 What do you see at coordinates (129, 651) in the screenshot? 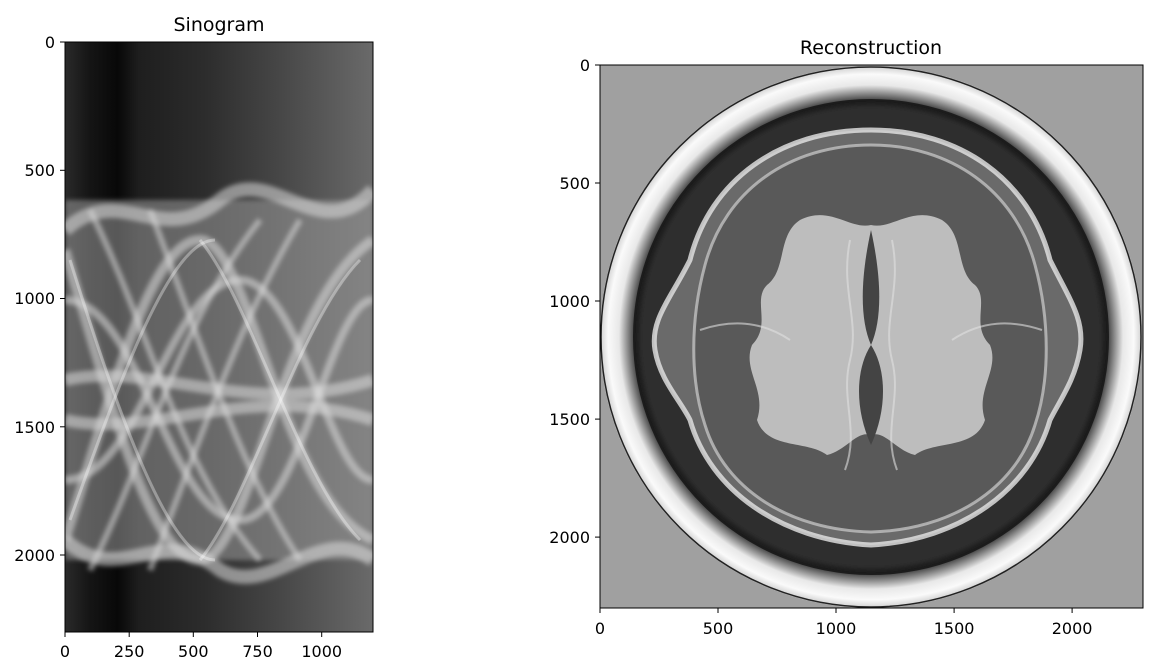
I see `sinogram-xtick-label: 250` at bounding box center [129, 651].